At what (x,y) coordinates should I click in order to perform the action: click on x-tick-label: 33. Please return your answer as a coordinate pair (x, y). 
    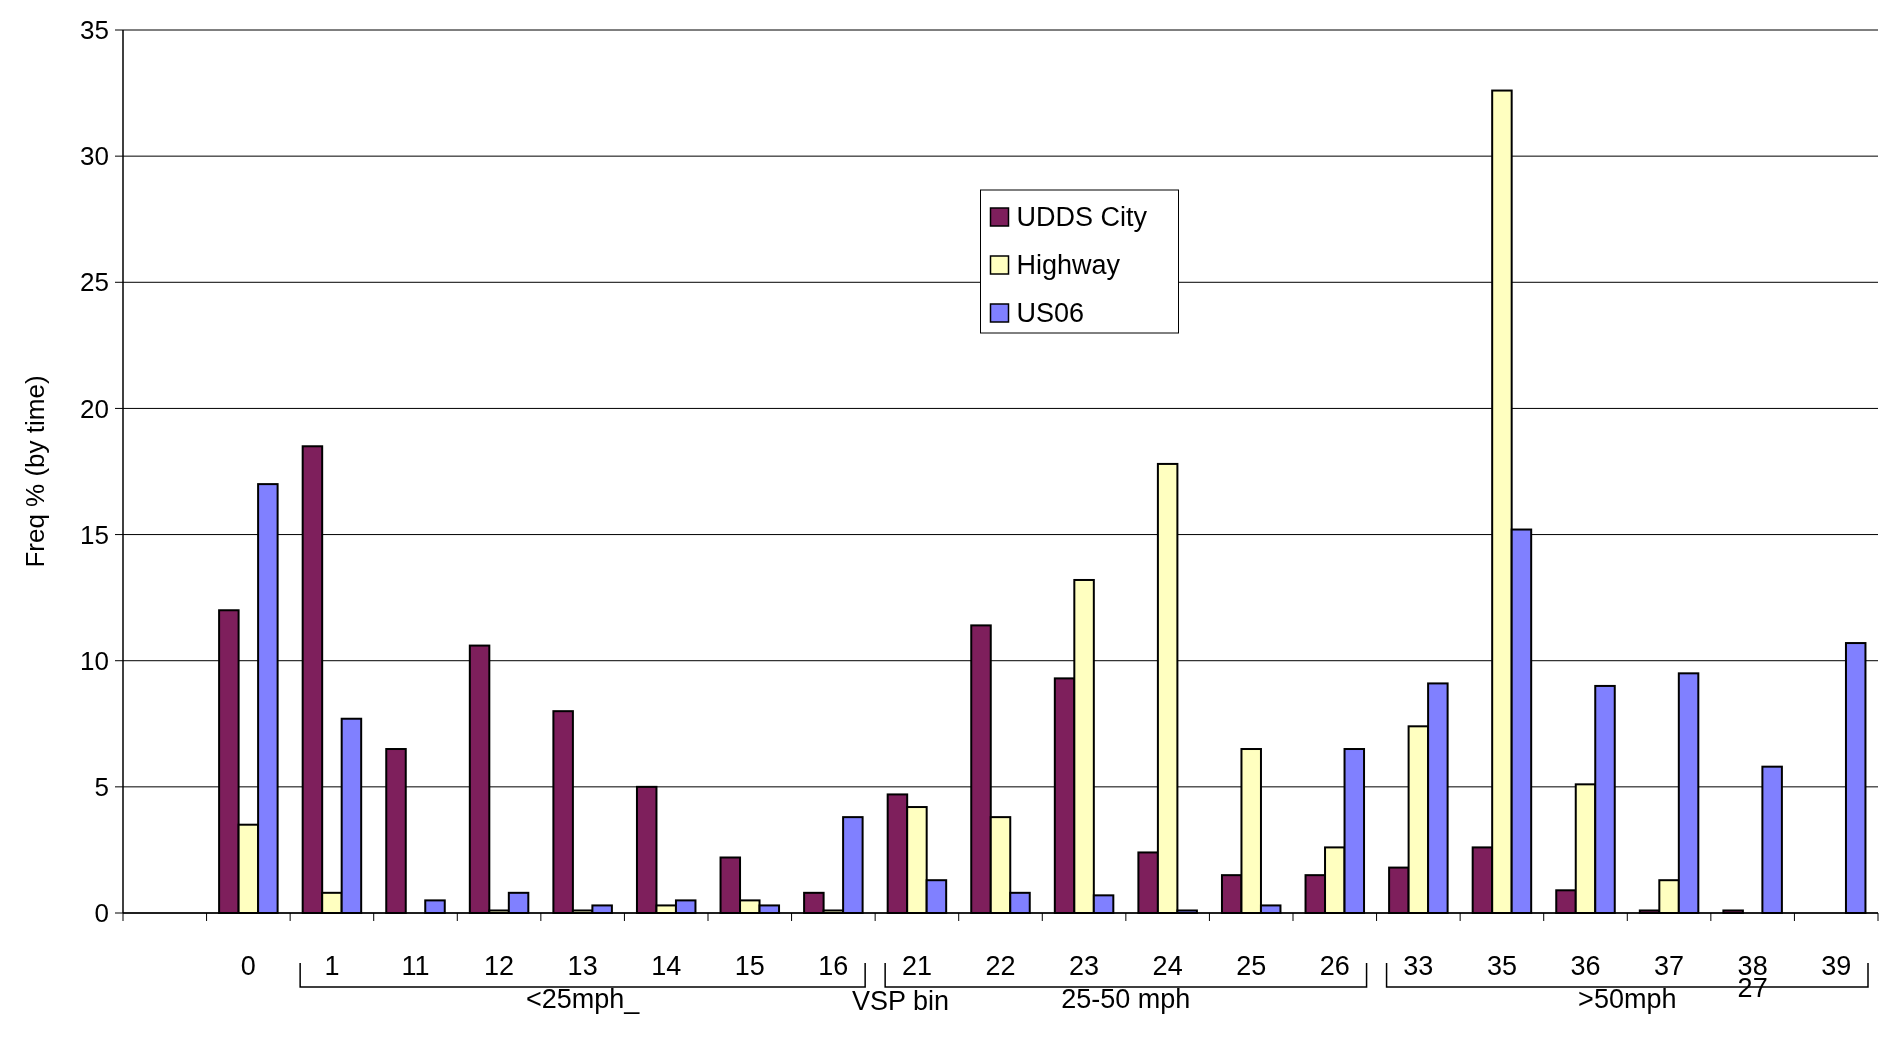
    Looking at the image, I should click on (1418, 966).